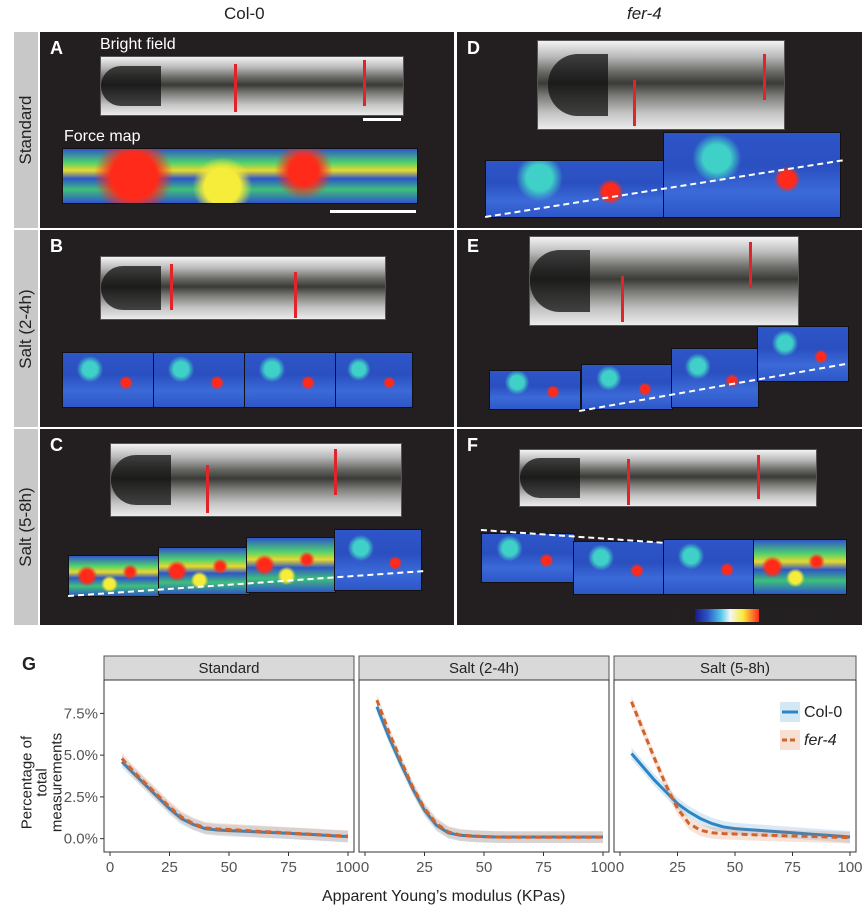  What do you see at coordinates (81, 839) in the screenshot?
I see `y-tick-label: 0.0%` at bounding box center [81, 839].